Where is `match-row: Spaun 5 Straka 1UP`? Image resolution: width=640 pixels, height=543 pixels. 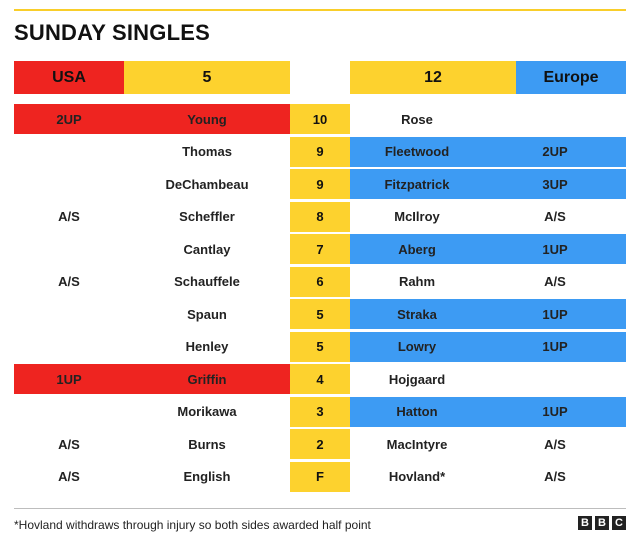
match-row: Spaun 5 Straka 1UP is located at coordinates (320, 315).